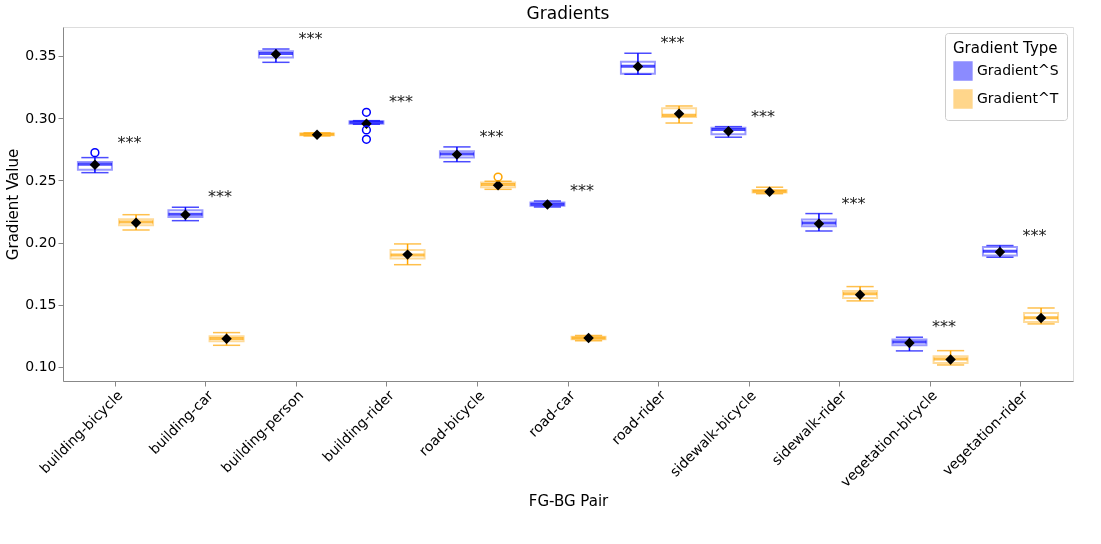  What do you see at coordinates (1005, 48) in the screenshot?
I see `legend-title: Gradient Type` at bounding box center [1005, 48].